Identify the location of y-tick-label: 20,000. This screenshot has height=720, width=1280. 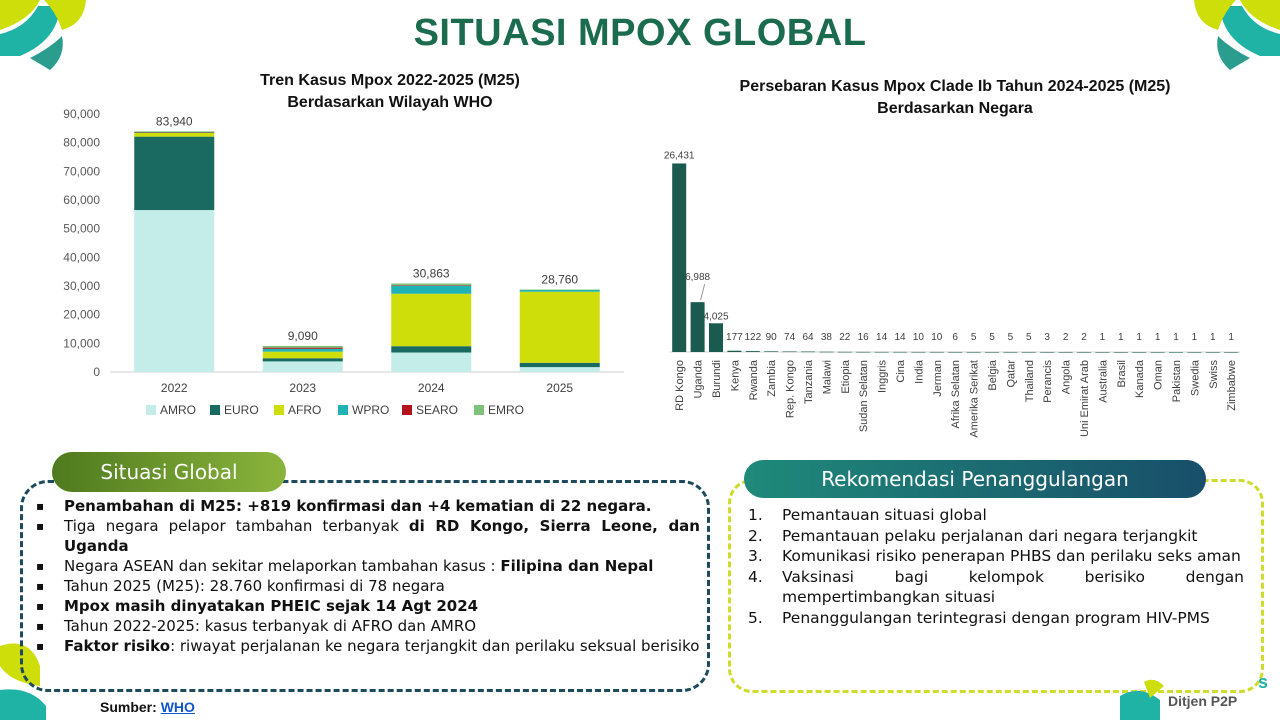
(81, 315).